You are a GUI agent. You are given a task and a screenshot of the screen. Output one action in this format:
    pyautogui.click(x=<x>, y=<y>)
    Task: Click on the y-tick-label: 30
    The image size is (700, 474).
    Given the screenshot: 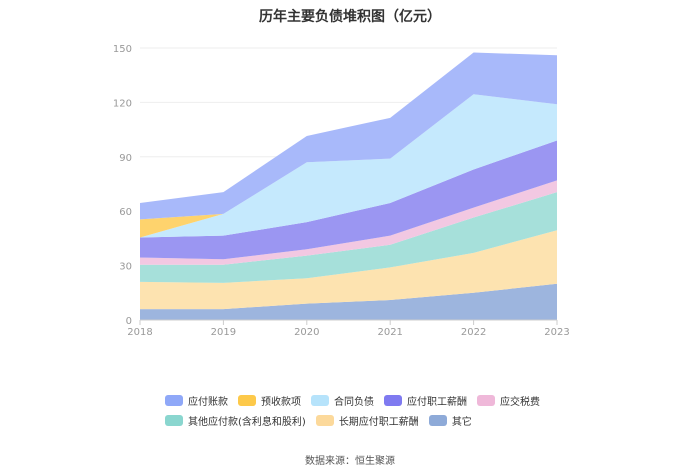 What is the action you would take?
    pyautogui.click(x=125, y=267)
    